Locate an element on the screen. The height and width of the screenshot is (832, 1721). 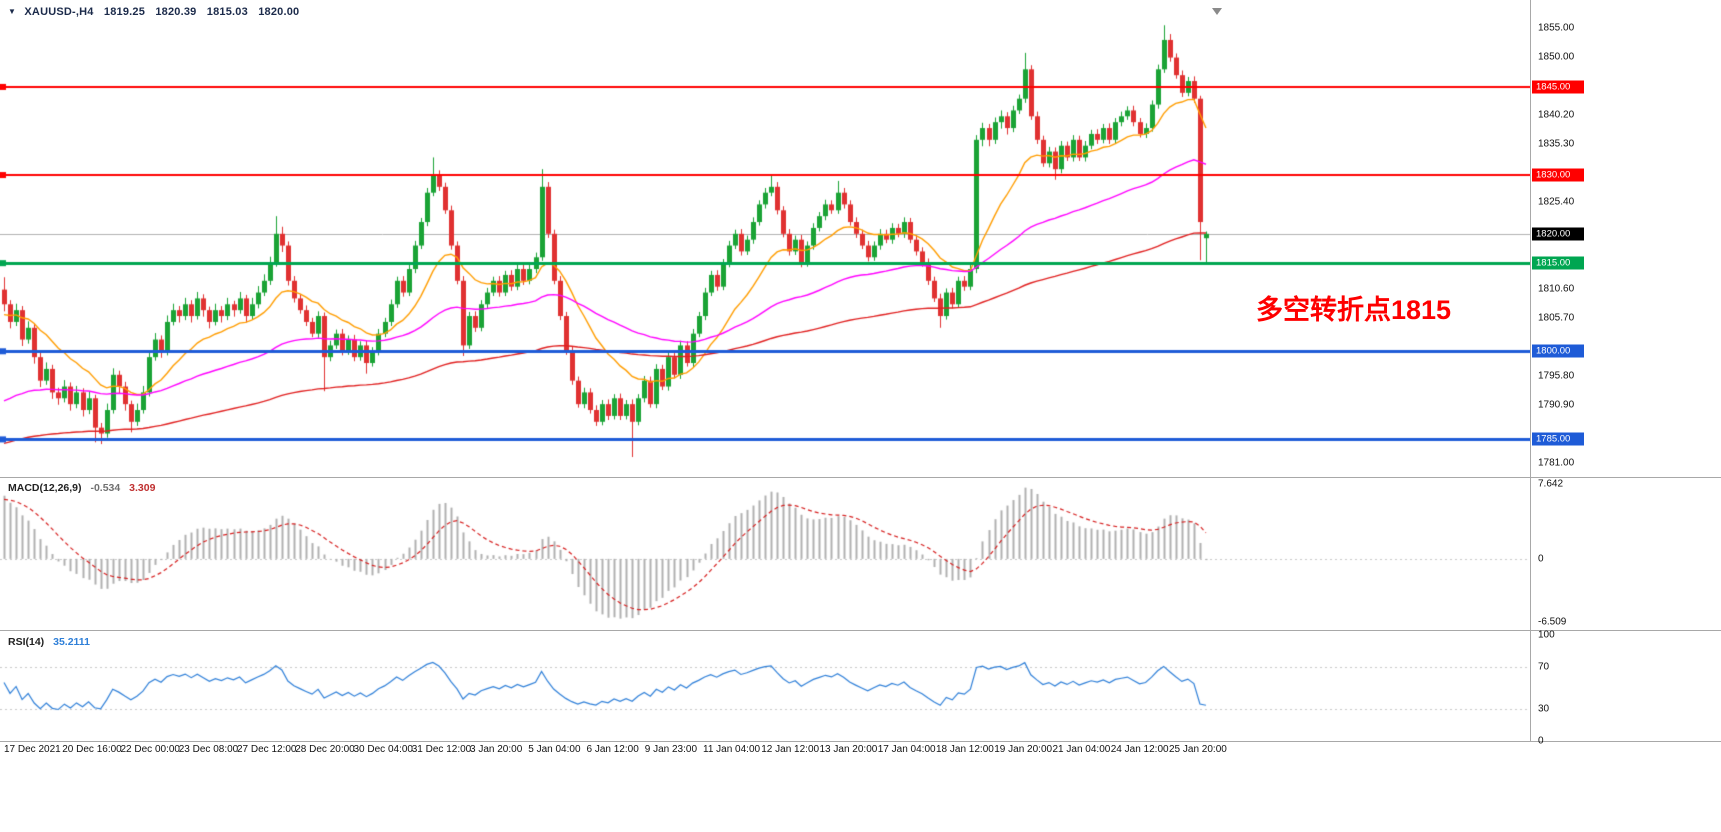
rsi-scale-label: 0 is located at coordinates (1541, 741).